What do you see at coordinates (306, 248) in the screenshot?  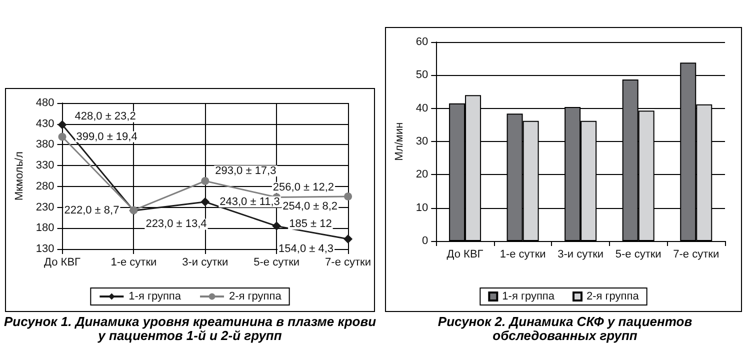 I see `data-label: 154,0 ± 4,3` at bounding box center [306, 248].